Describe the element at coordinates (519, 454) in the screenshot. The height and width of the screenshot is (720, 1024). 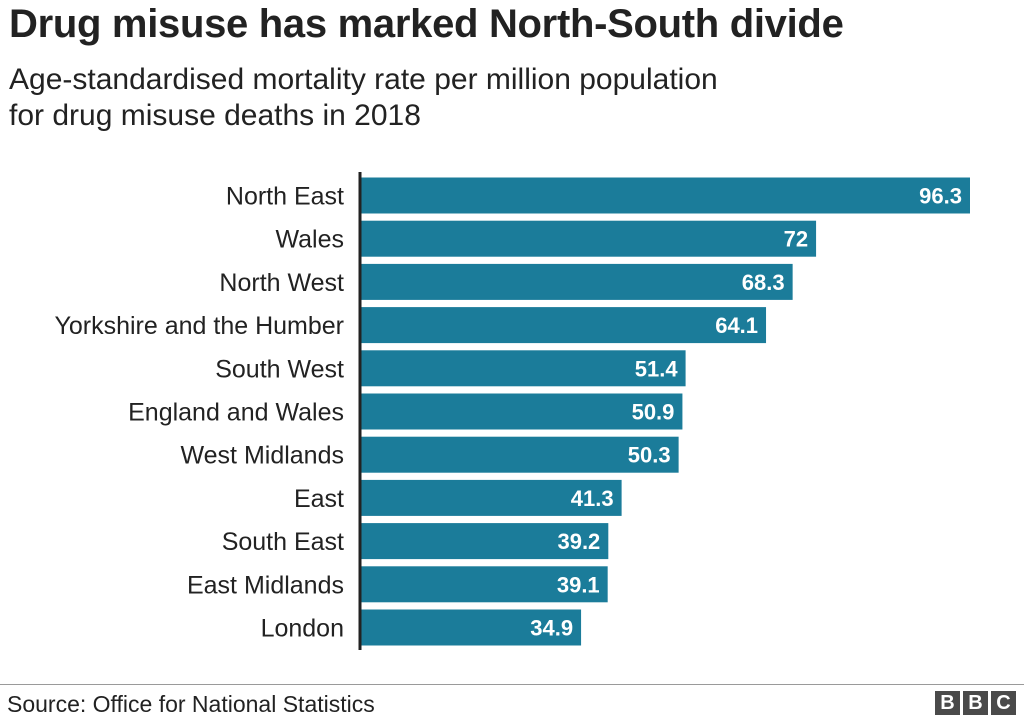
I see `bar-west-midlands` at that location.